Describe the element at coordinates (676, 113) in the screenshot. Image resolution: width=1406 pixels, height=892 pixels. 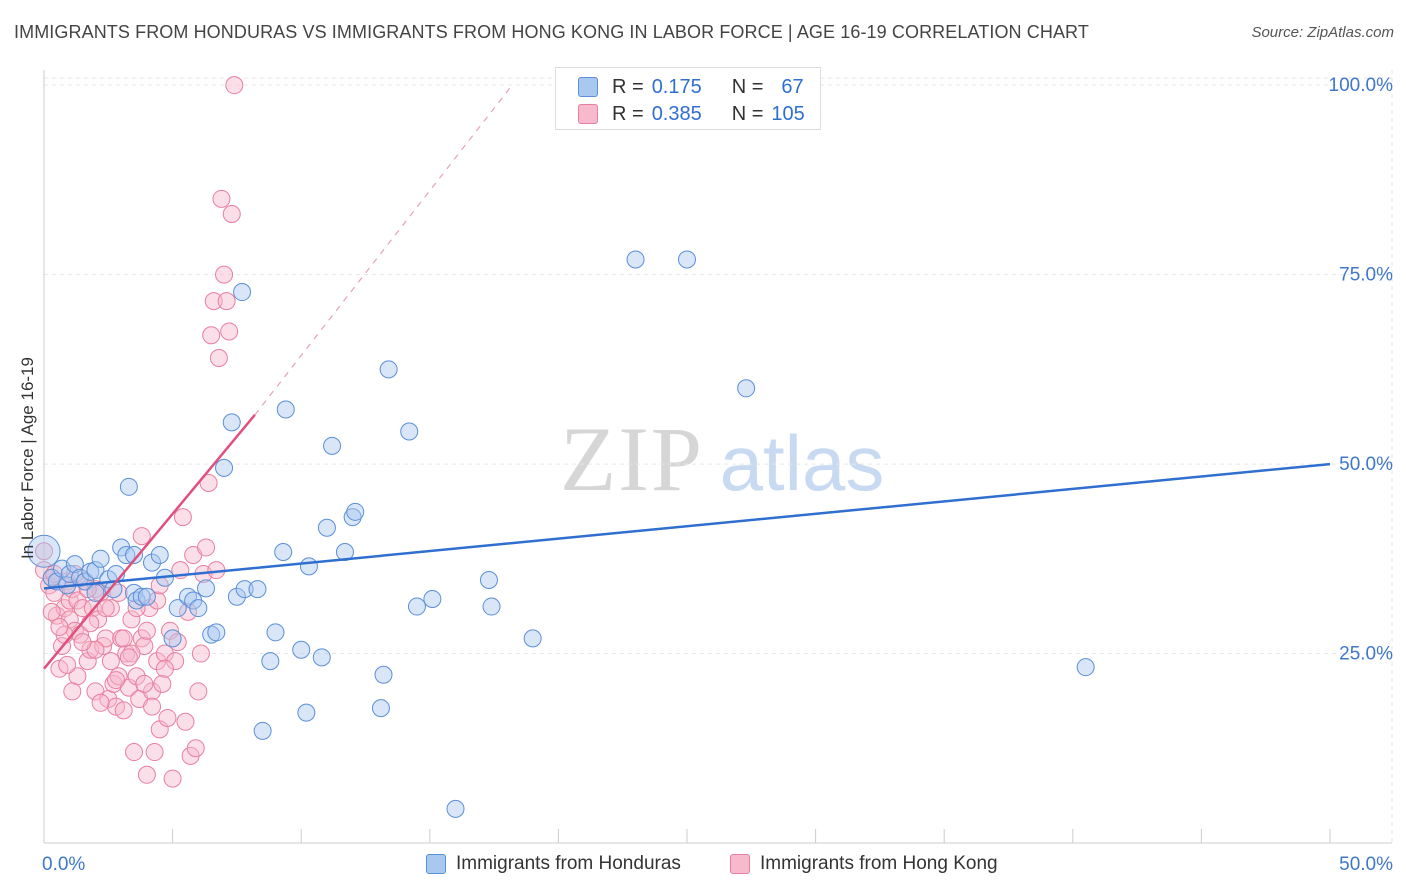
I see `legend-r-value-hong-kong: 0.385` at that location.